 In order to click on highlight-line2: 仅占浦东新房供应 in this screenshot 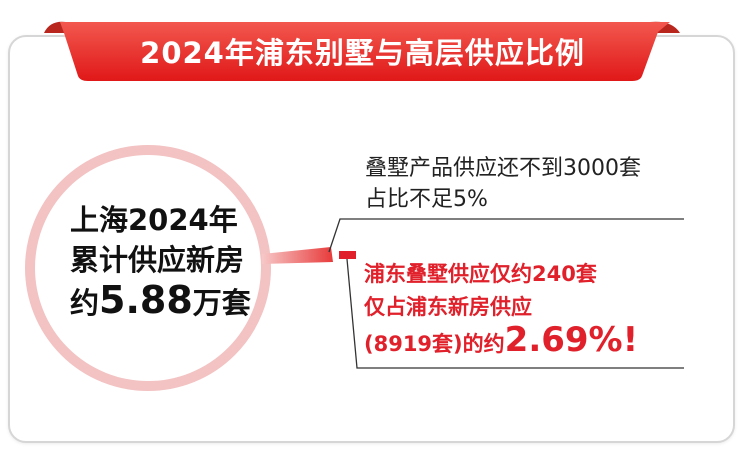, I will do `click(448, 307)`.